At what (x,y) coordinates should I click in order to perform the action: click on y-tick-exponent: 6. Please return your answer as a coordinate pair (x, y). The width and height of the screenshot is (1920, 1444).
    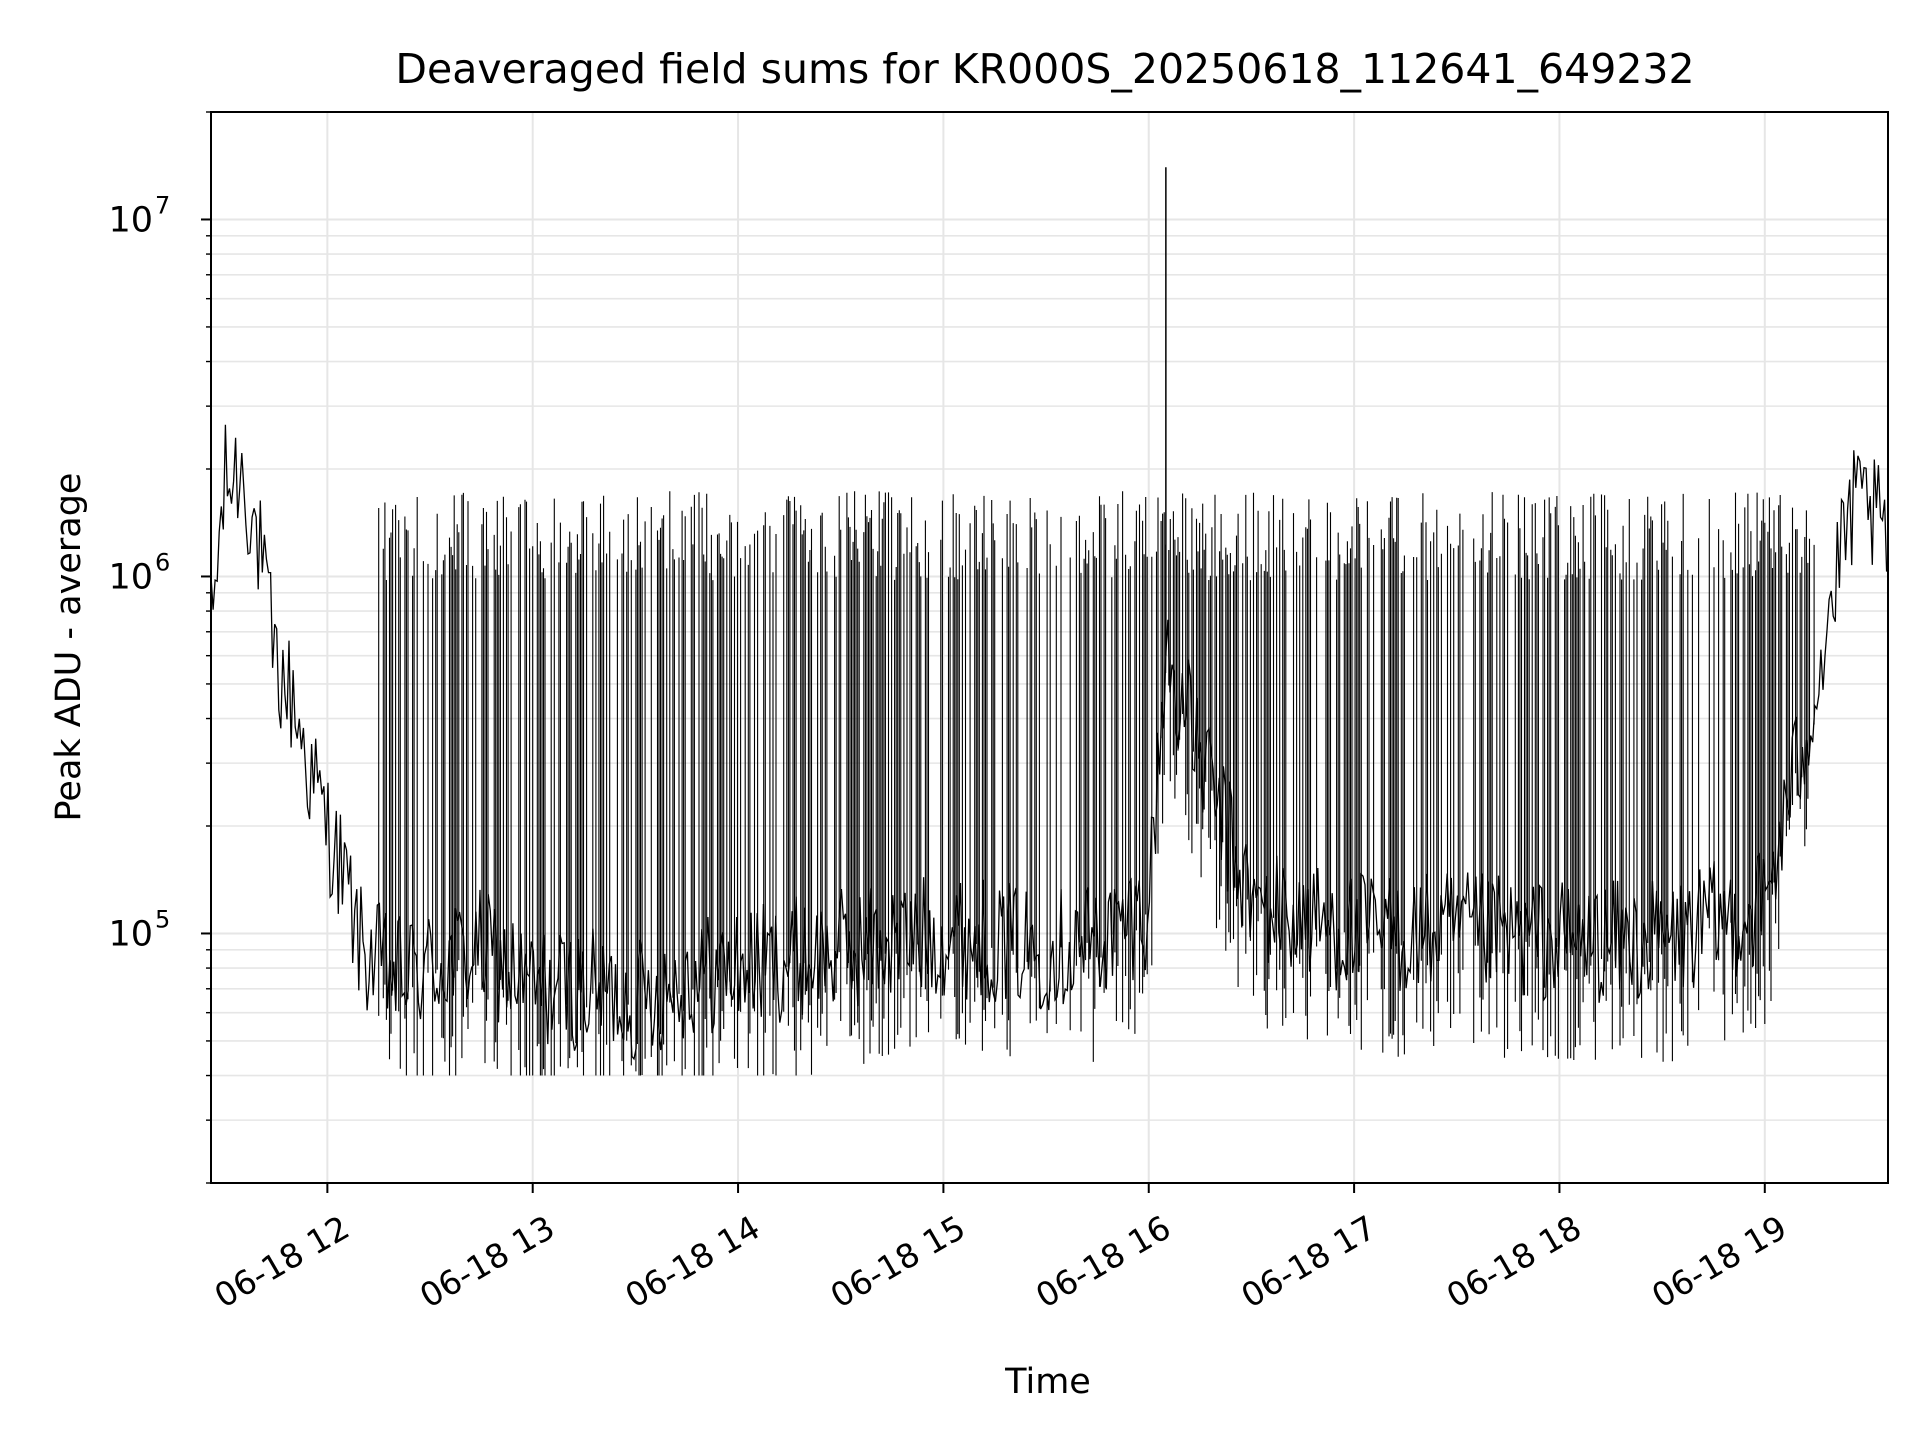
    Looking at the image, I should click on (162, 562).